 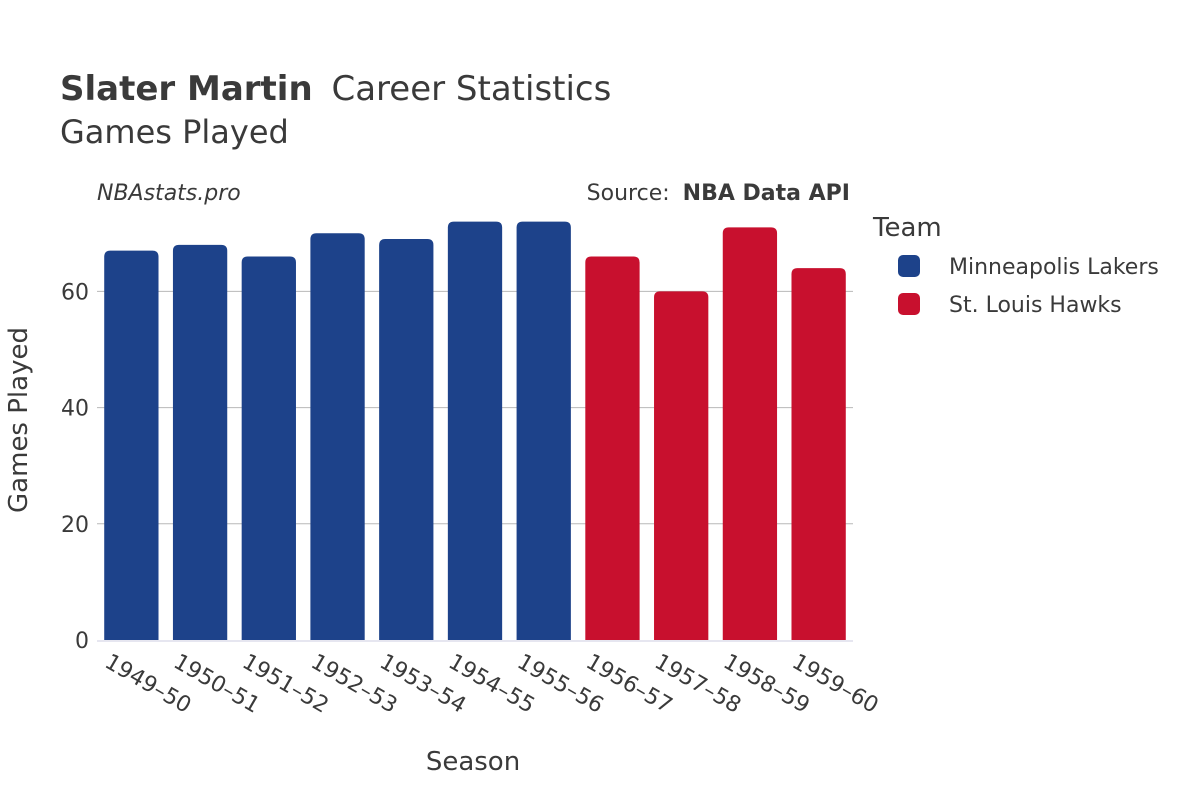 What do you see at coordinates (75, 525) in the screenshot?
I see `y-tick-label: 20` at bounding box center [75, 525].